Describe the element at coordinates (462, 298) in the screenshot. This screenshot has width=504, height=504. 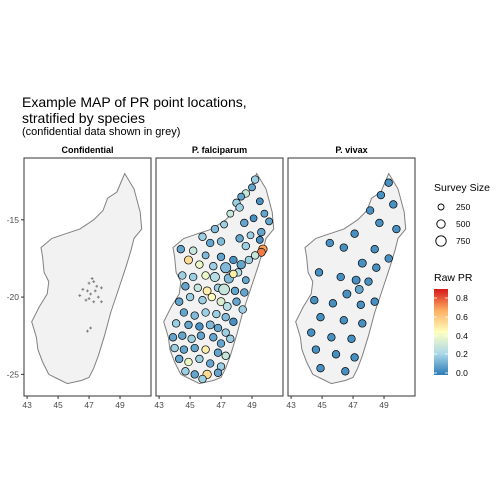
I see `legend-pr-label-0.8: 0.8` at that location.